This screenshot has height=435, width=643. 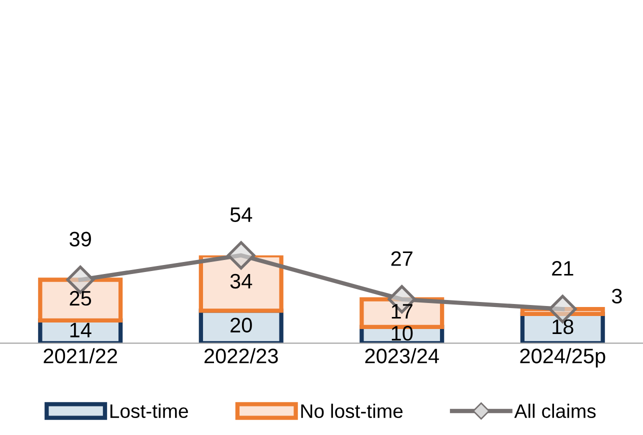 What do you see at coordinates (402, 311) in the screenshot?
I see `data-label: 17` at bounding box center [402, 311].